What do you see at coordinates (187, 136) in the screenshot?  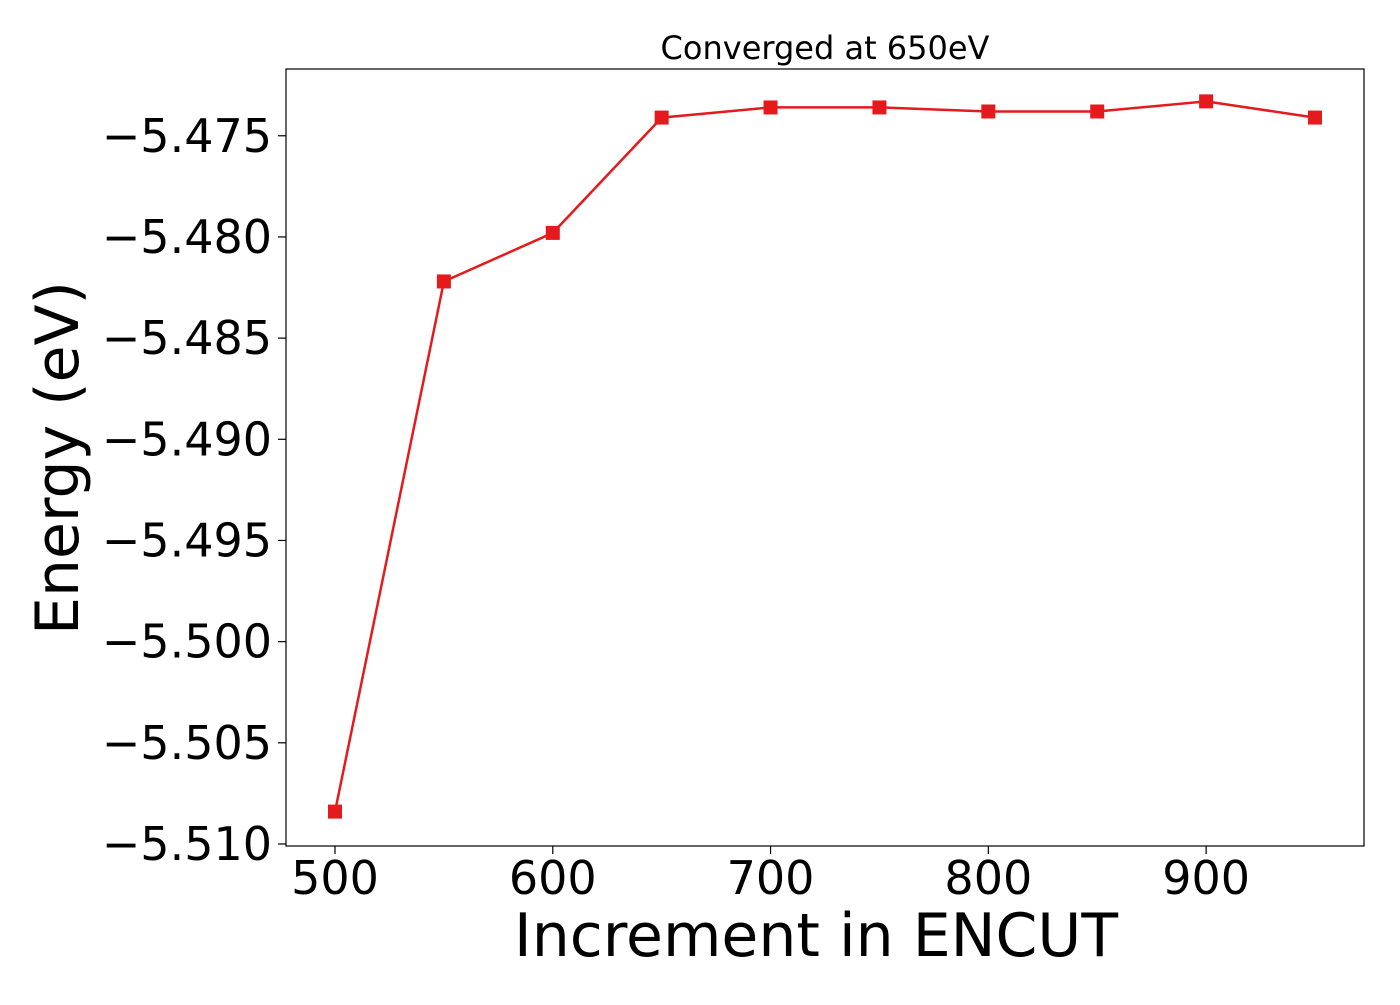 I see `y-tick-label: −5.475` at bounding box center [187, 136].